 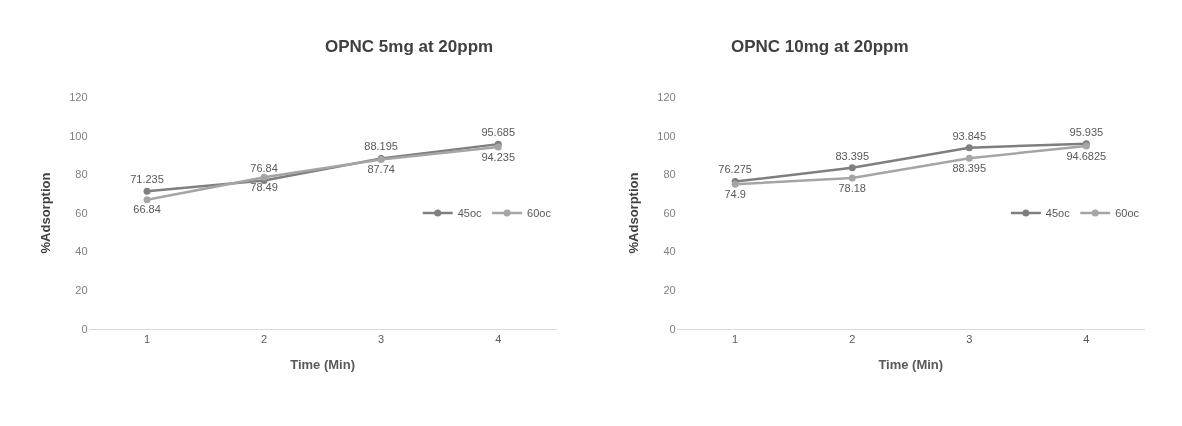 What do you see at coordinates (264, 186) in the screenshot?
I see `data-label: 78.49` at bounding box center [264, 186].